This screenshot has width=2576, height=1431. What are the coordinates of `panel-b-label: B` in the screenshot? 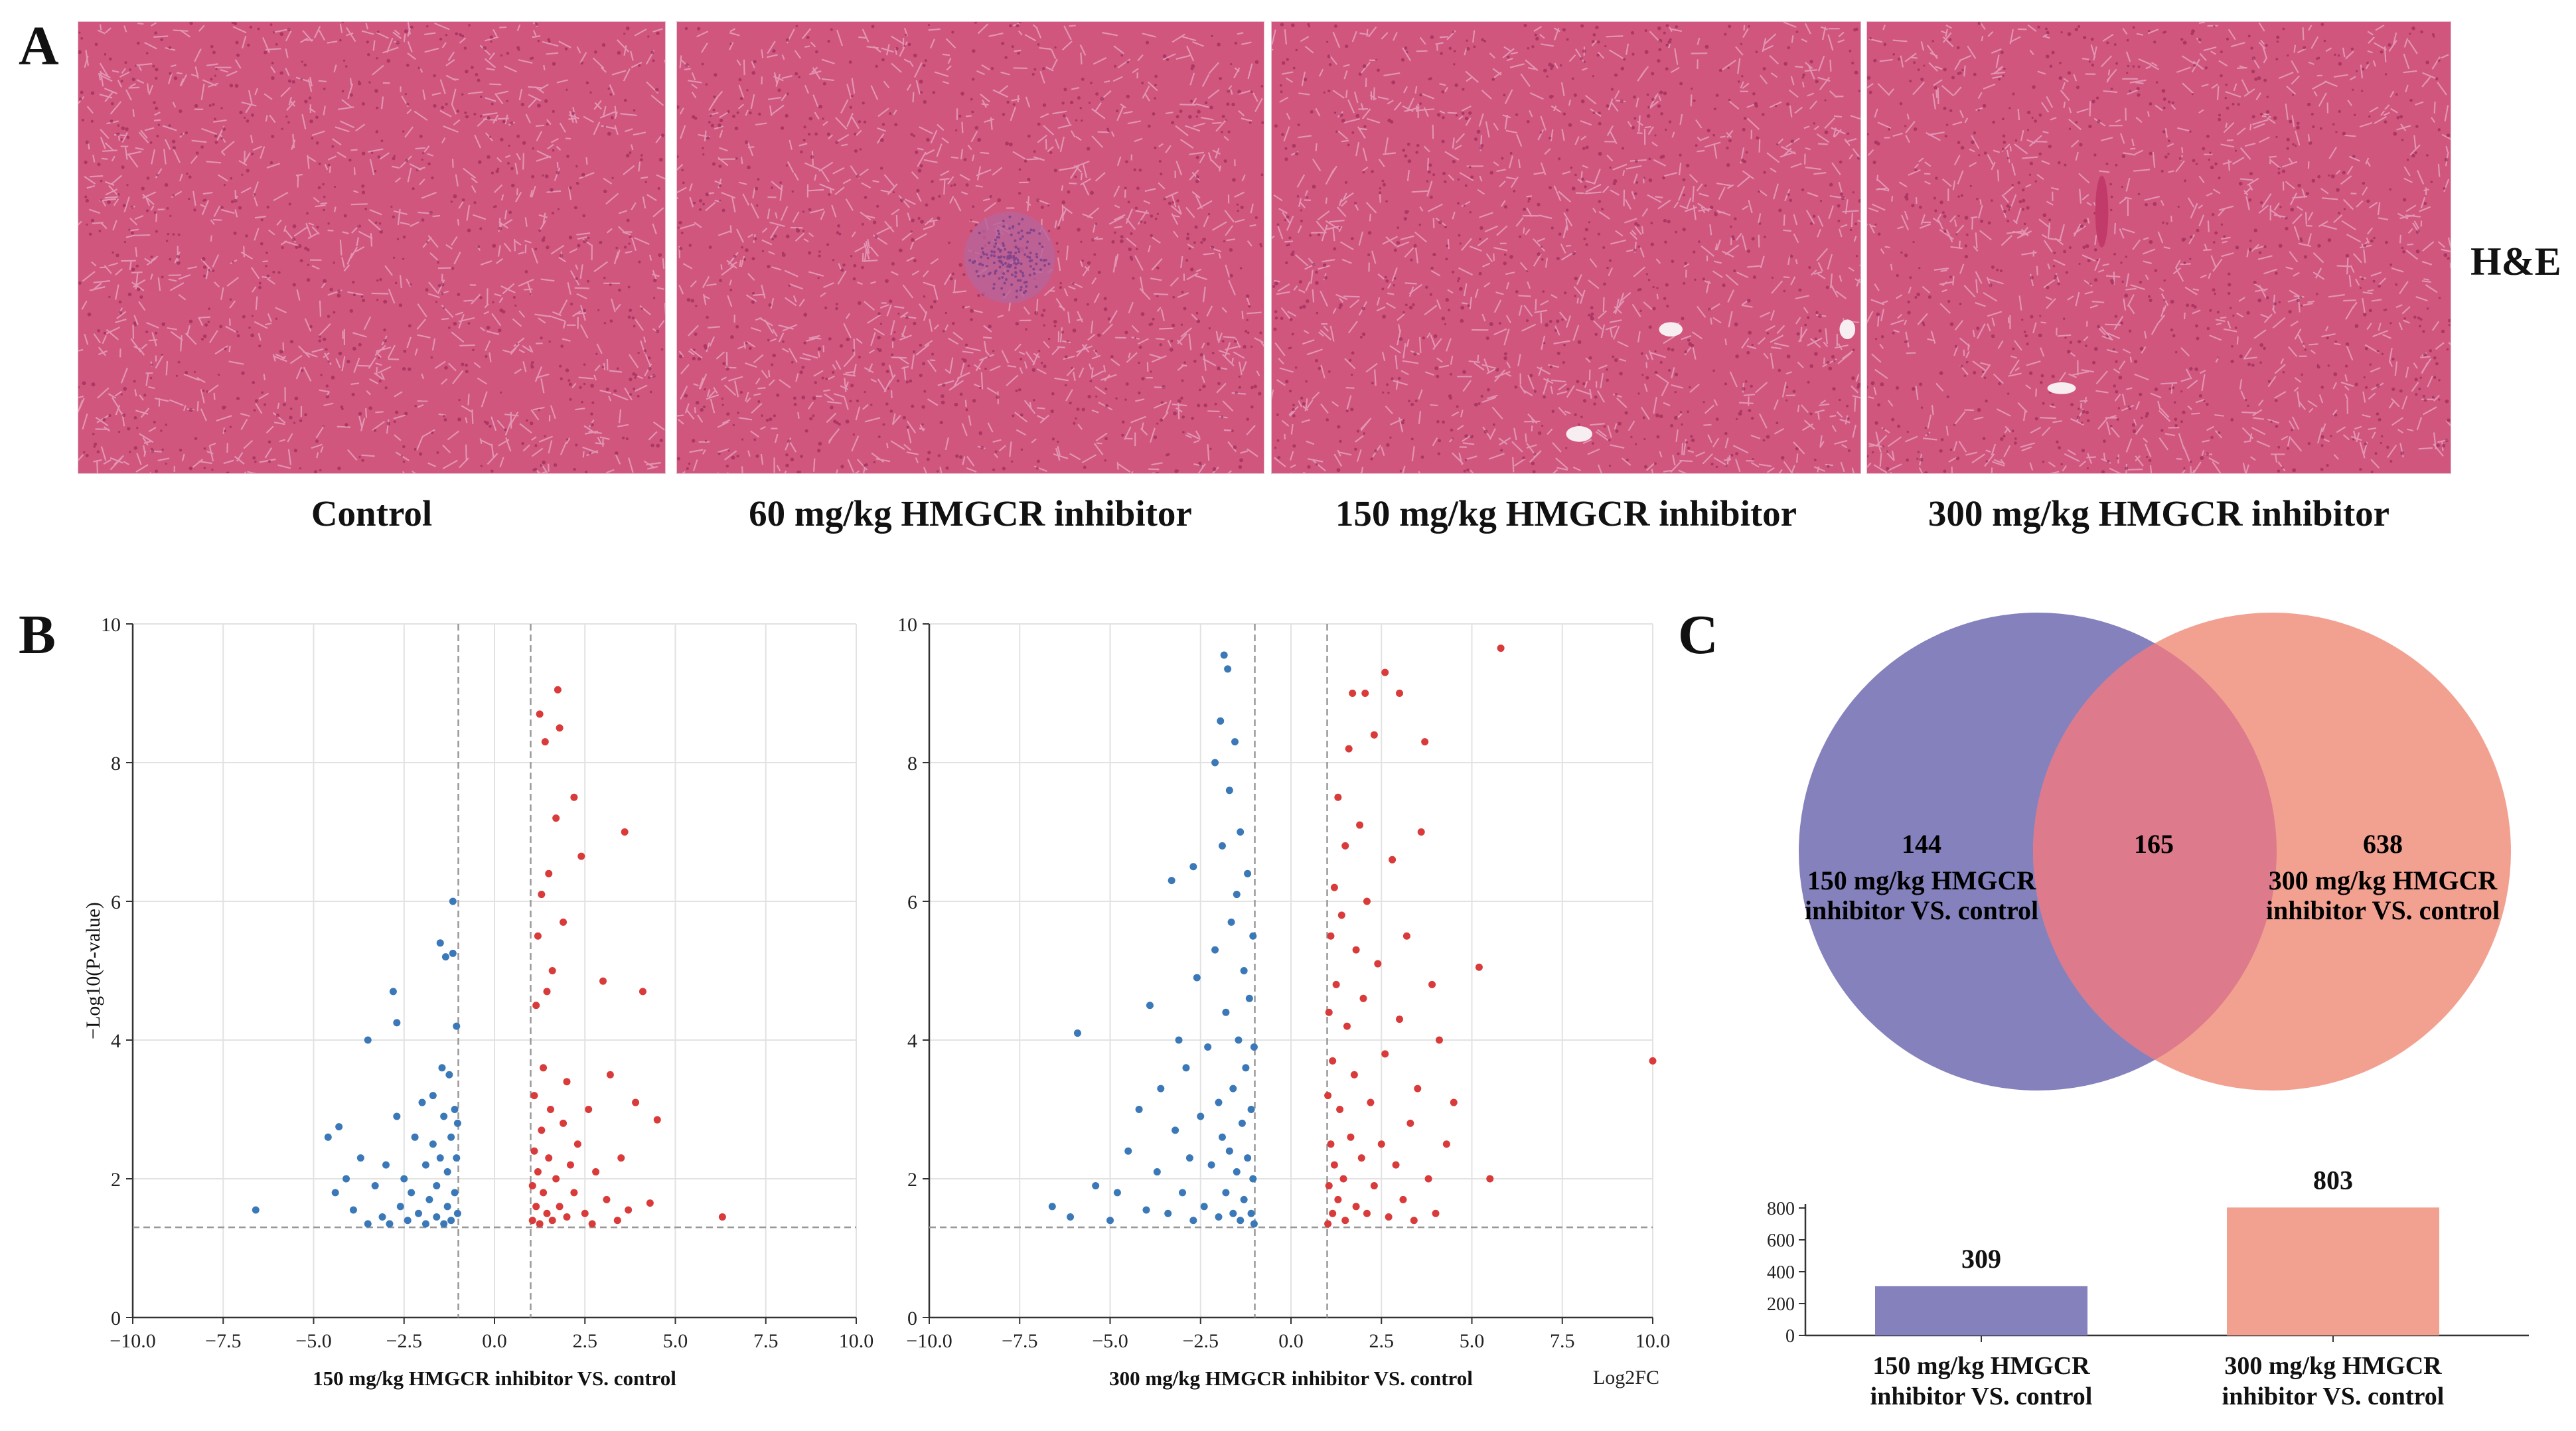 It's located at (38, 635).